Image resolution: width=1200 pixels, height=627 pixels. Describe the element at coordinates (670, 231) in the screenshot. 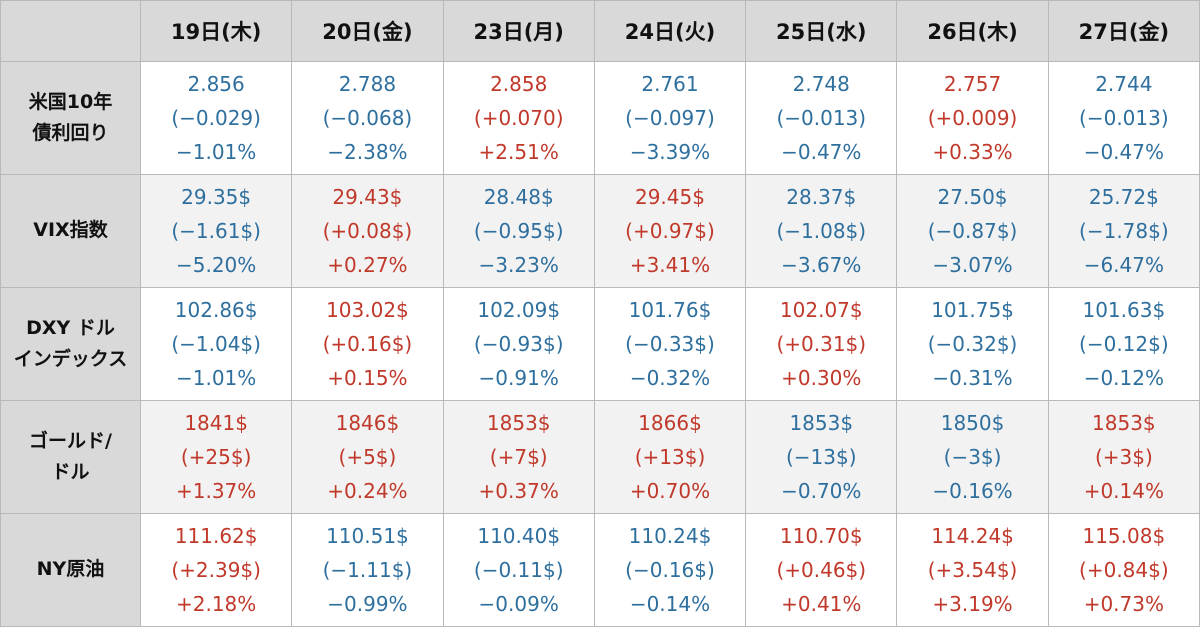

I see `cell-change: (+0.97$)` at that location.